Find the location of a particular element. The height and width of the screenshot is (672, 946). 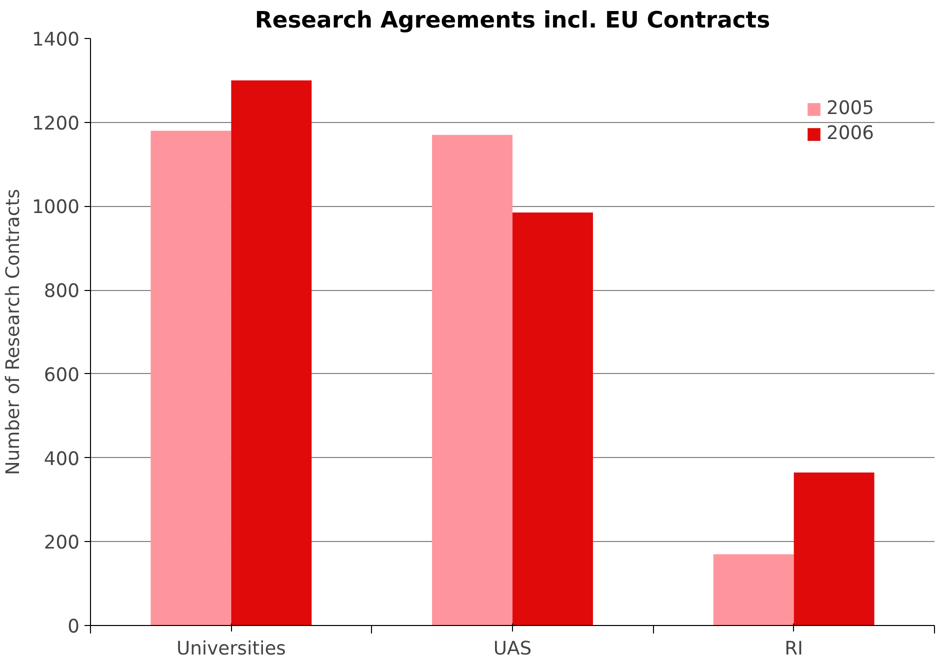

y-tick-label: 1200 is located at coordinates (56, 123).